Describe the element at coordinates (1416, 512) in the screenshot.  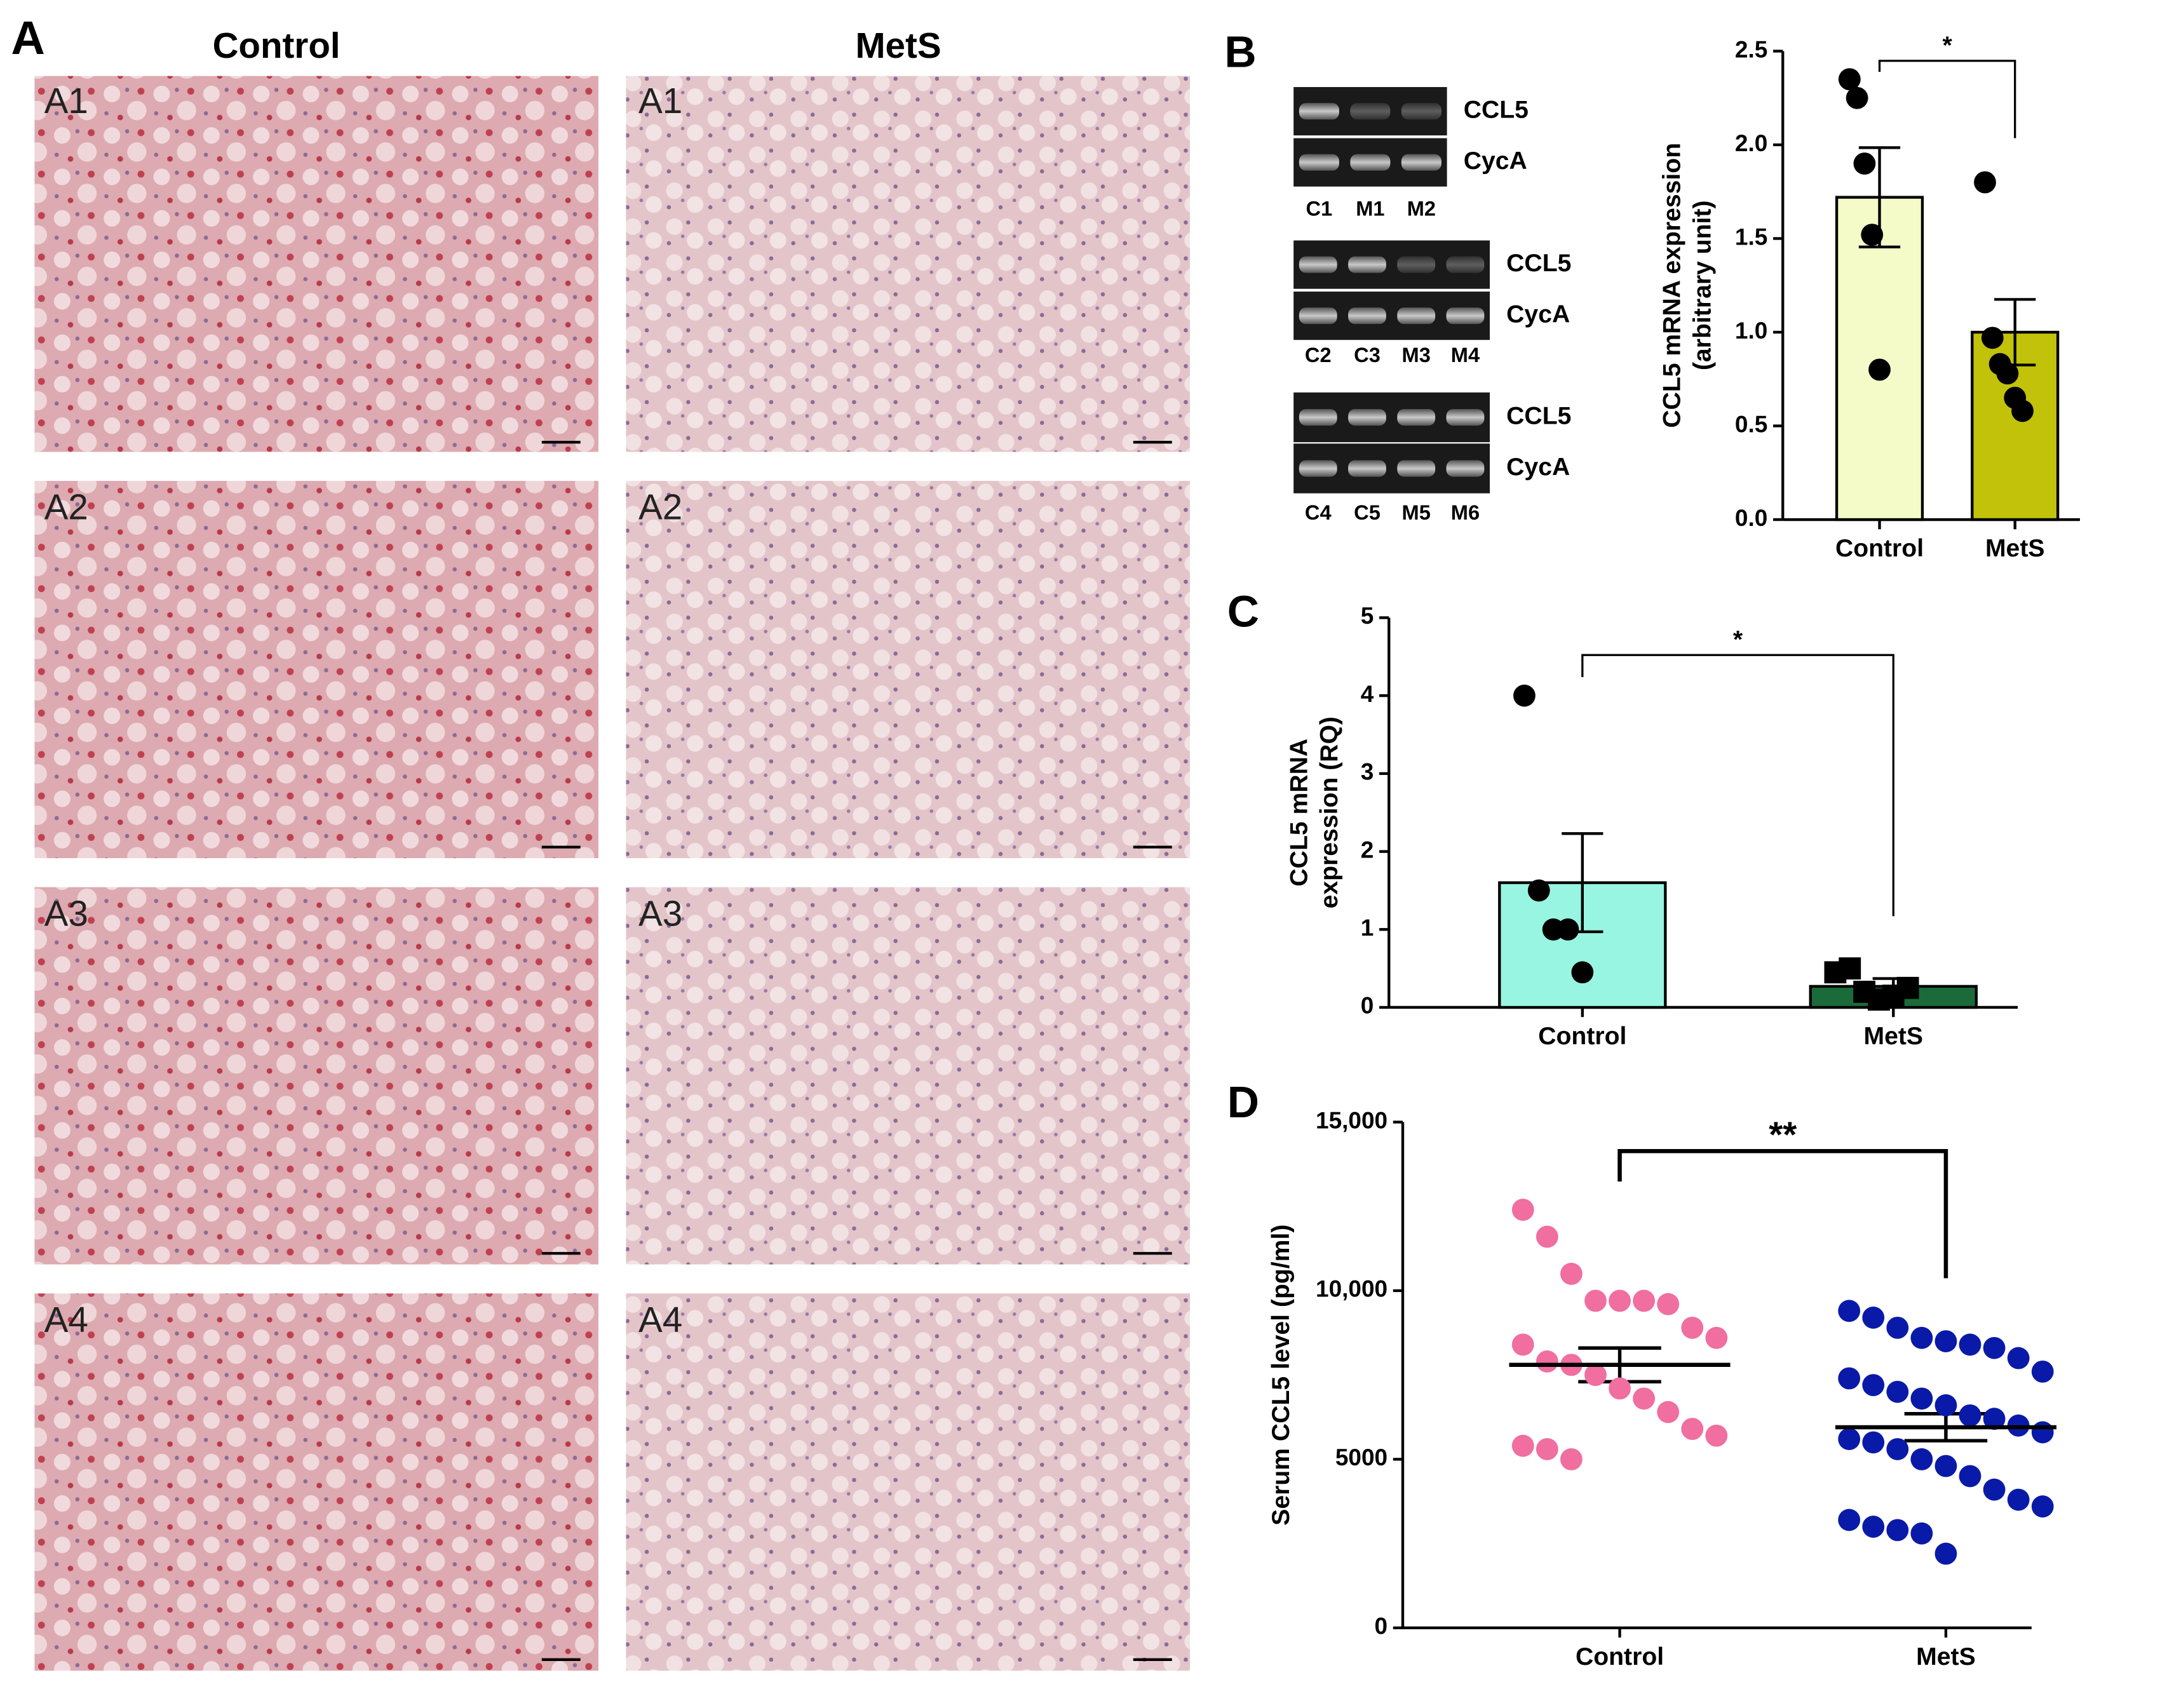
I see `lane-label: M5` at that location.